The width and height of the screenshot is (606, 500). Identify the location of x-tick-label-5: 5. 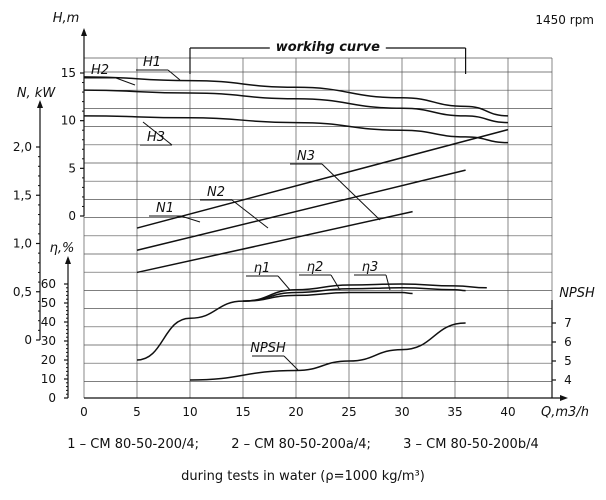
(137, 412).